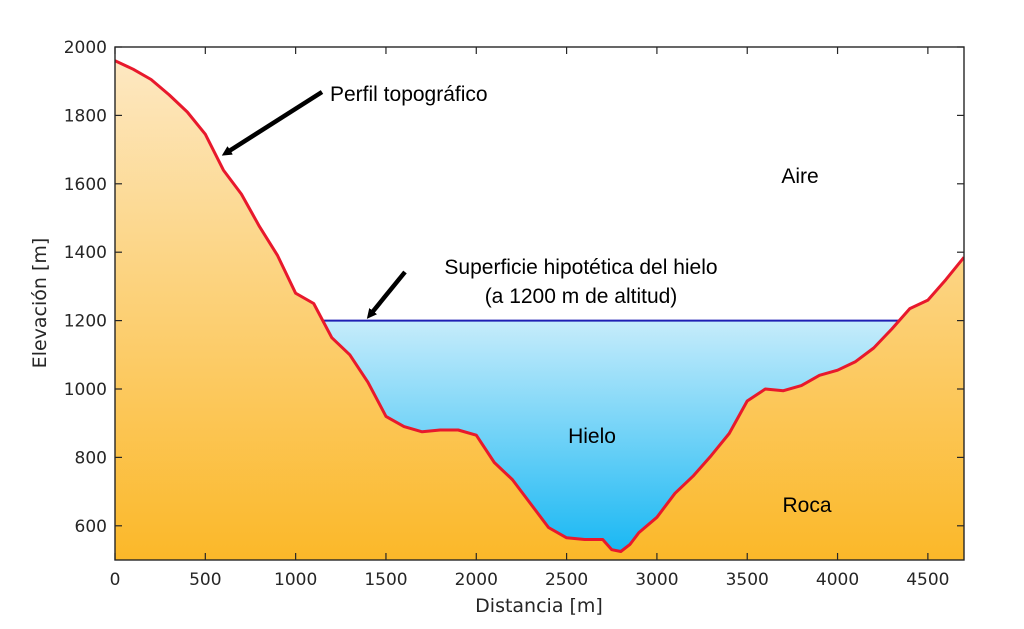 The image size is (1024, 629). What do you see at coordinates (85, 185) in the screenshot?
I see `y-tick-label: 1600` at bounding box center [85, 185].